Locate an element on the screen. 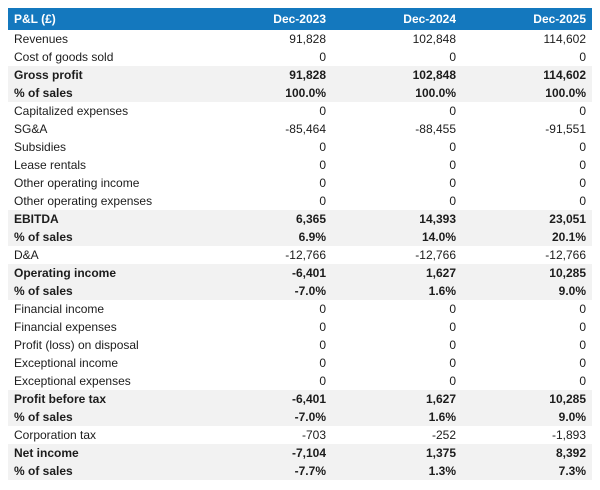 The width and height of the screenshot is (600, 490). row-label: EBITDA is located at coordinates (105, 219).